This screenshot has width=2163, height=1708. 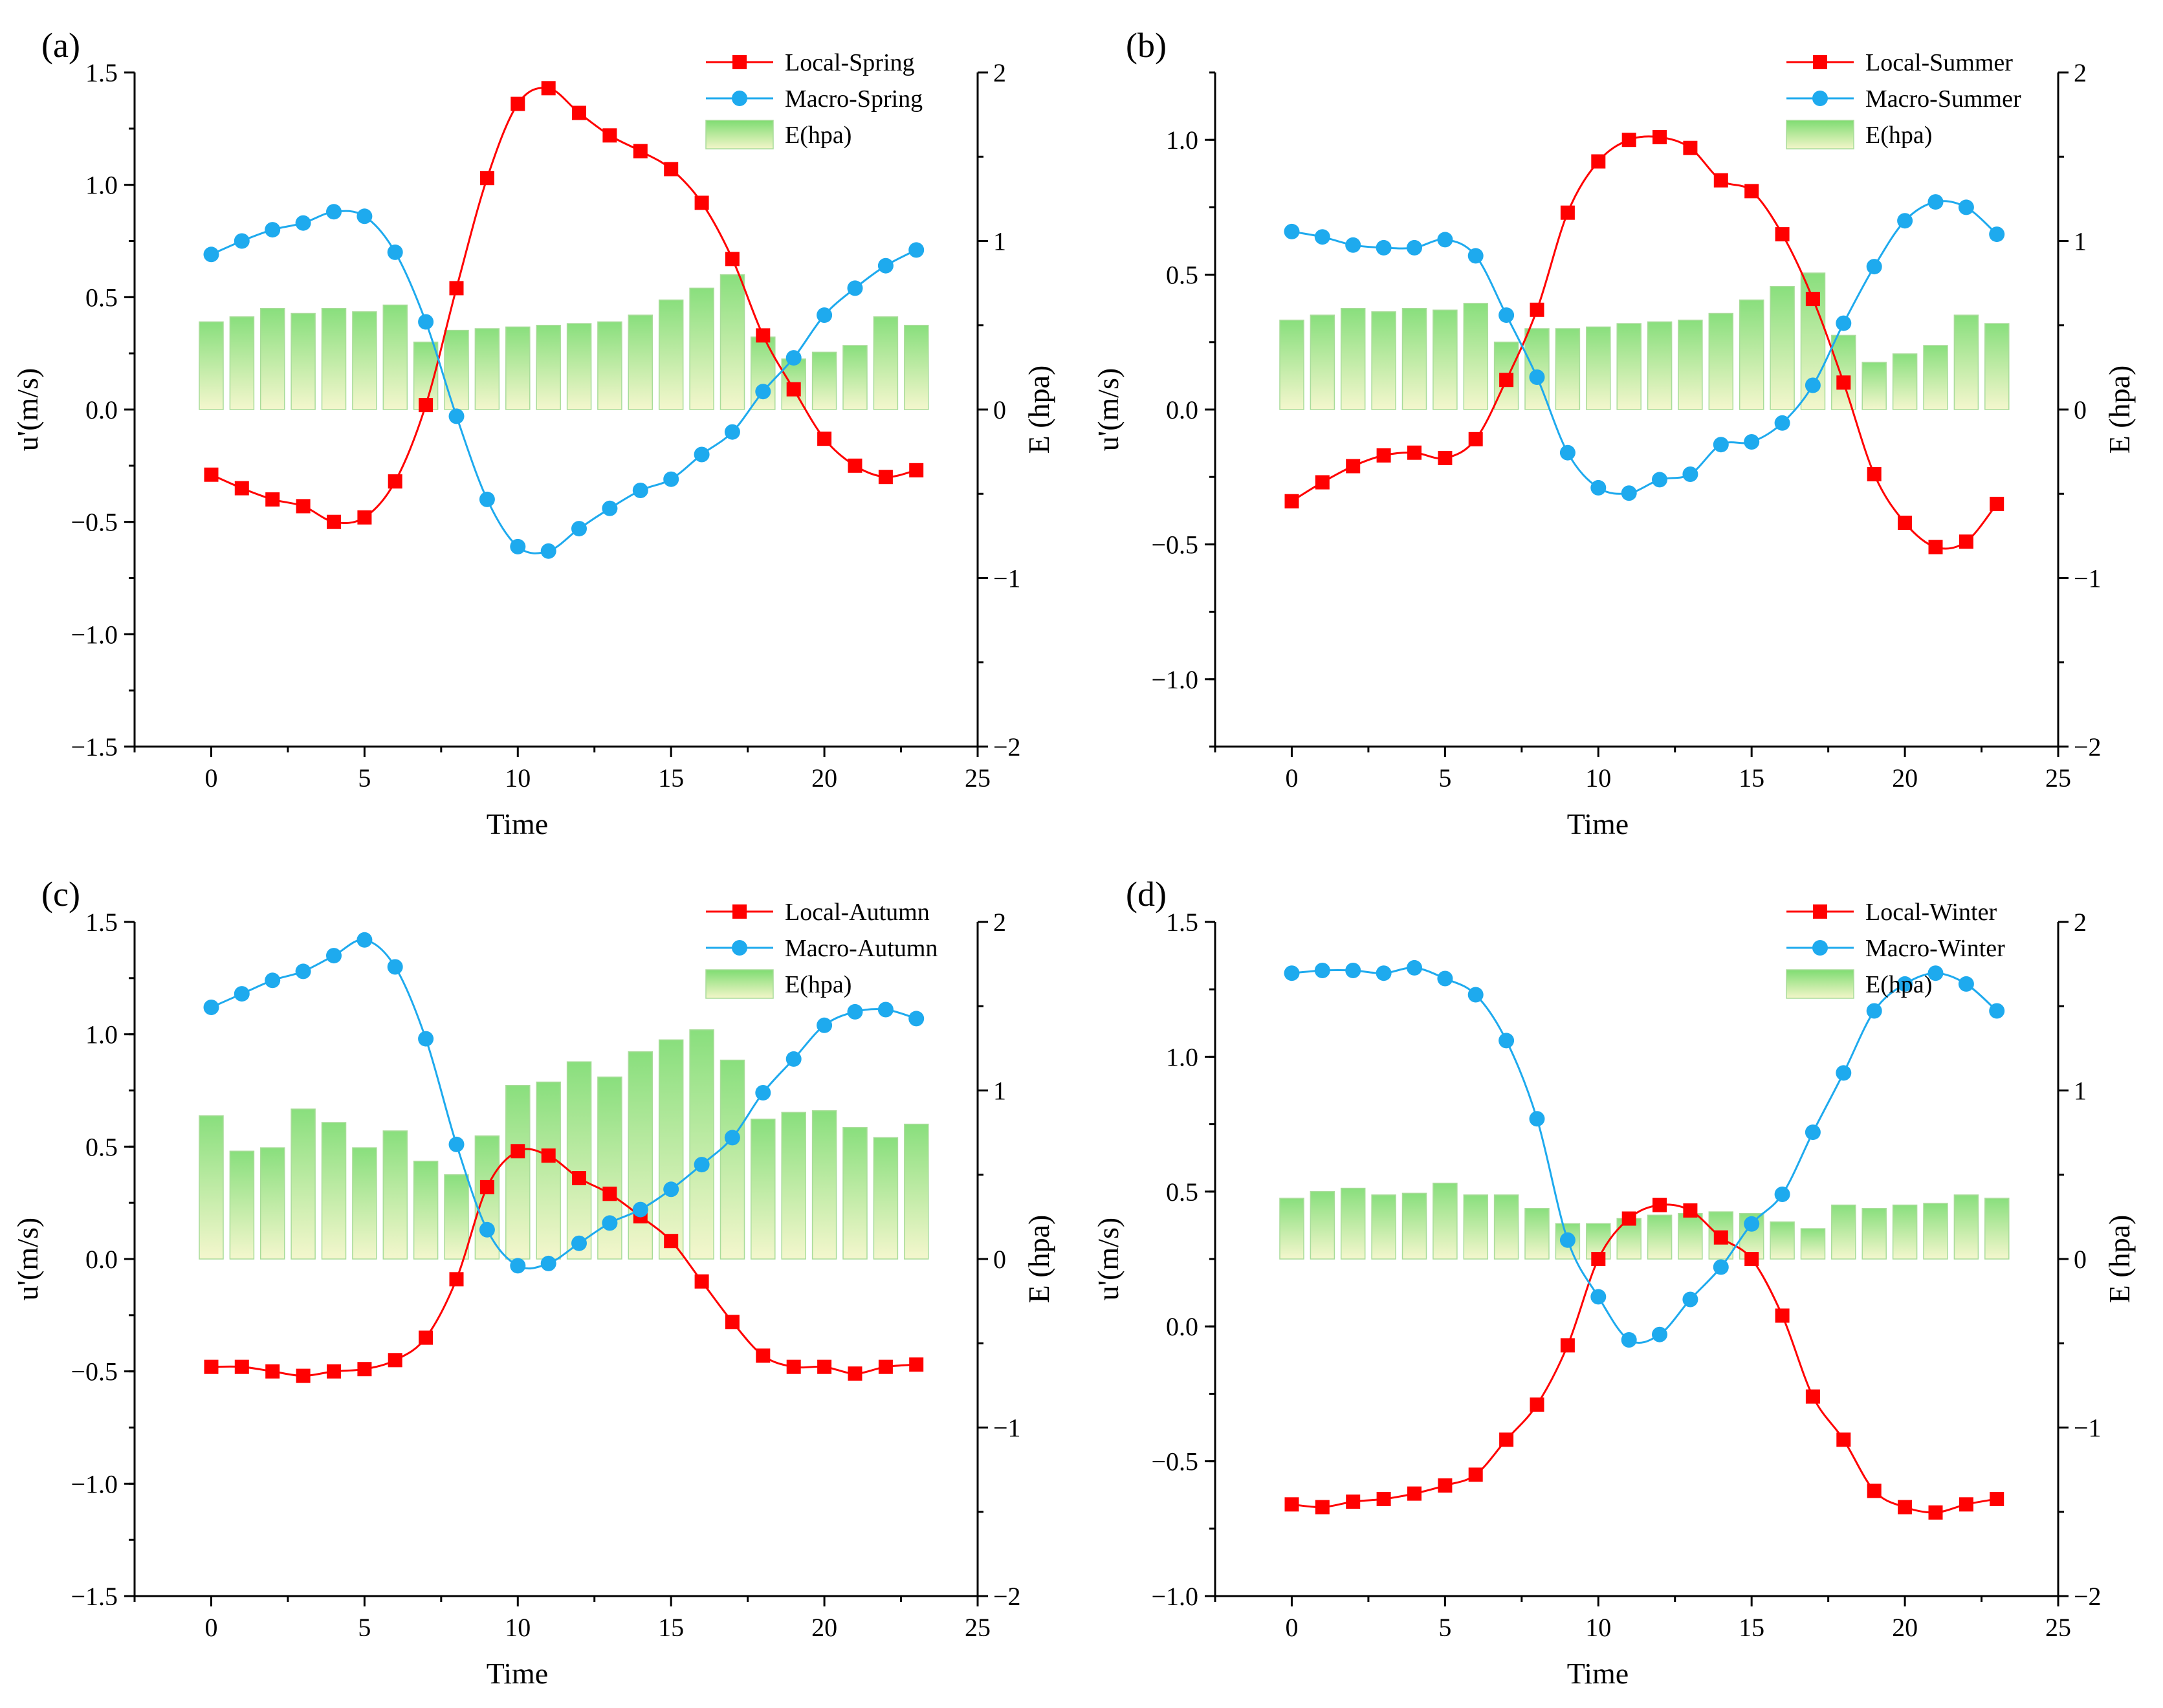 I want to click on x-axis-title: Time, so click(x=1598, y=823).